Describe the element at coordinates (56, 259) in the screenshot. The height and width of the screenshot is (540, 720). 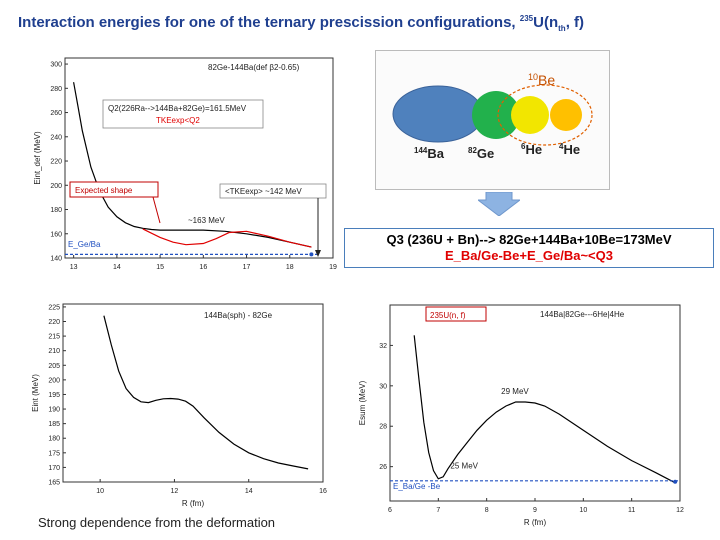
I see `y-tick-label: 140` at that location.